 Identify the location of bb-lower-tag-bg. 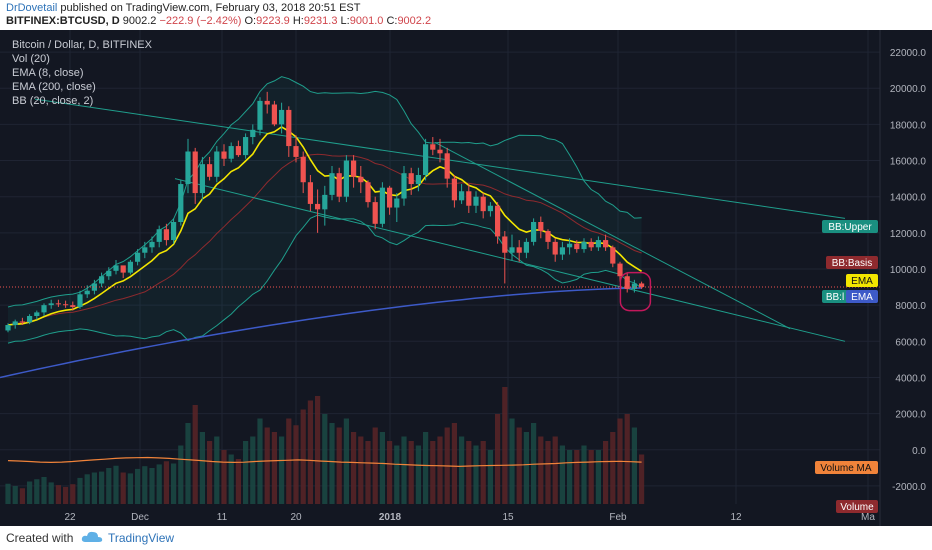
(835, 296).